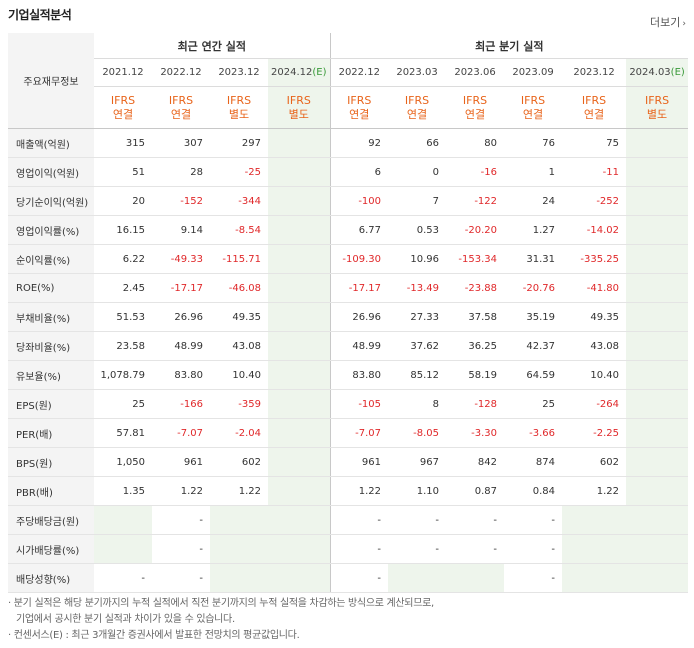  What do you see at coordinates (181, 230) in the screenshot?
I see `value-cell: 9.14` at bounding box center [181, 230].